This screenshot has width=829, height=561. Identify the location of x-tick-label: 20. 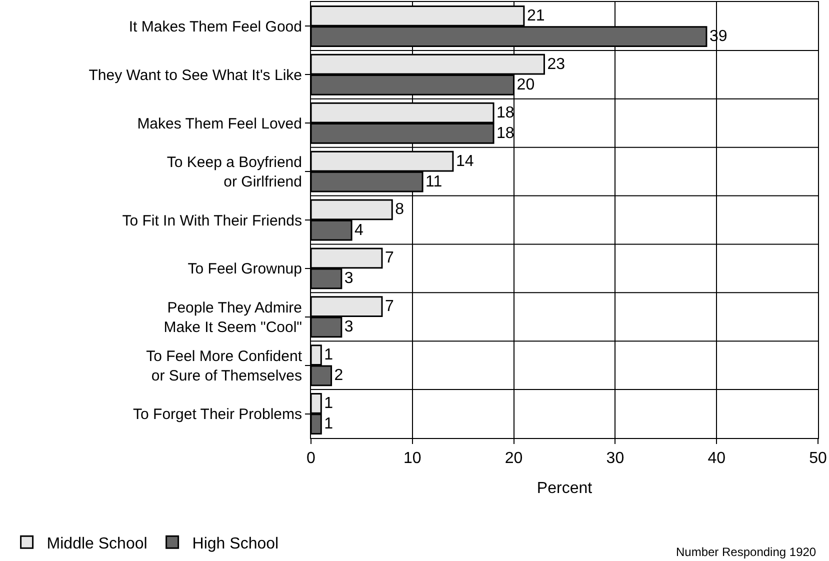
(513, 459).